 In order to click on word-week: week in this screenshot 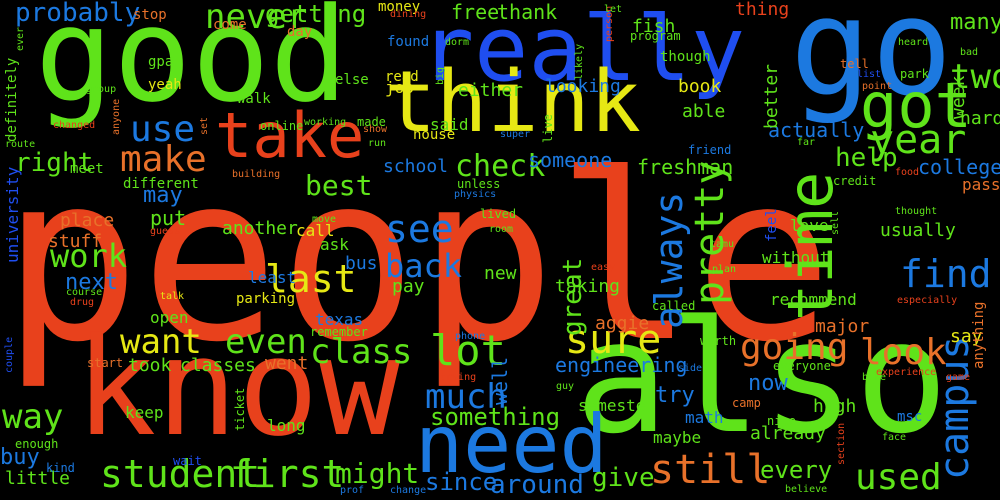, I will do `click(958, 97)`.